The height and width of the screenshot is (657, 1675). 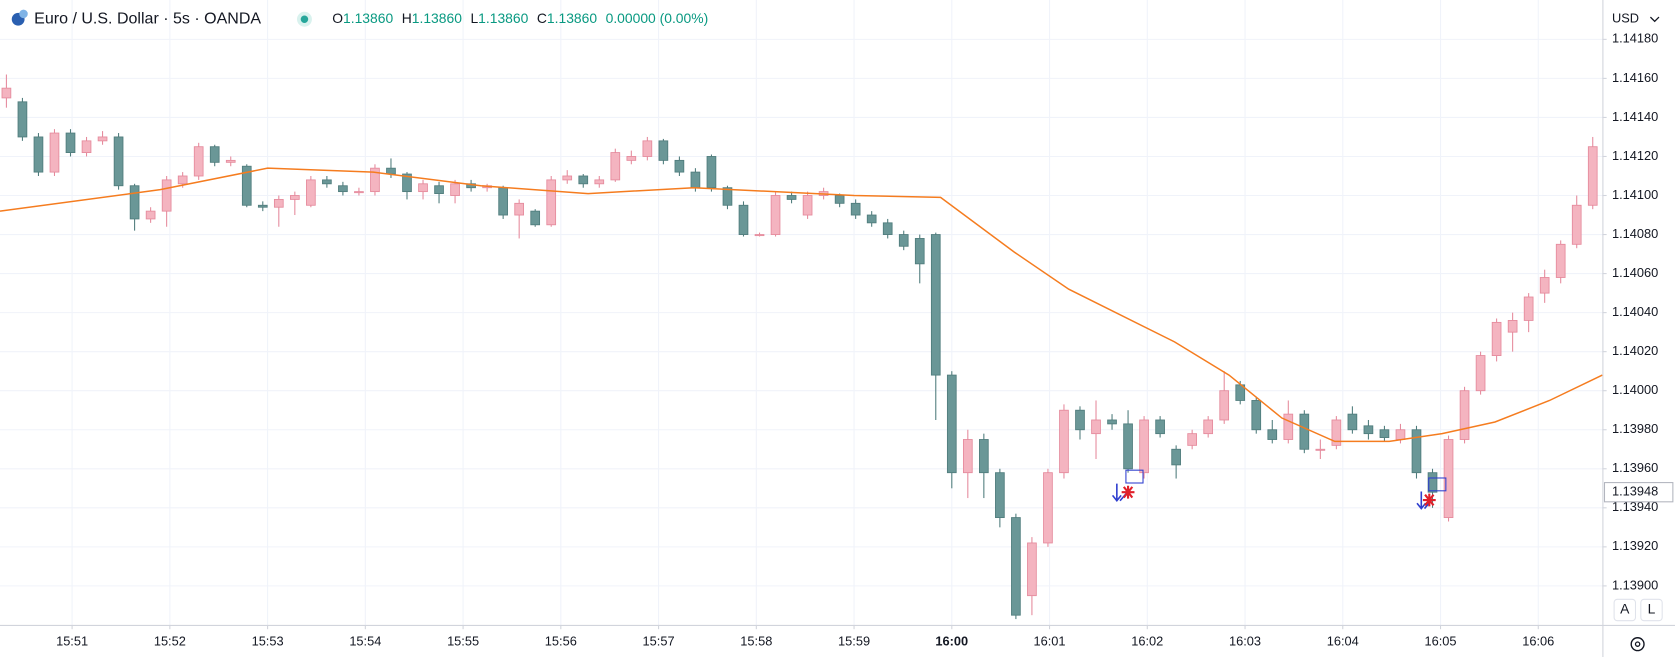 What do you see at coordinates (1147, 640) in the screenshot?
I see `x-tick-label: 16:02` at bounding box center [1147, 640].